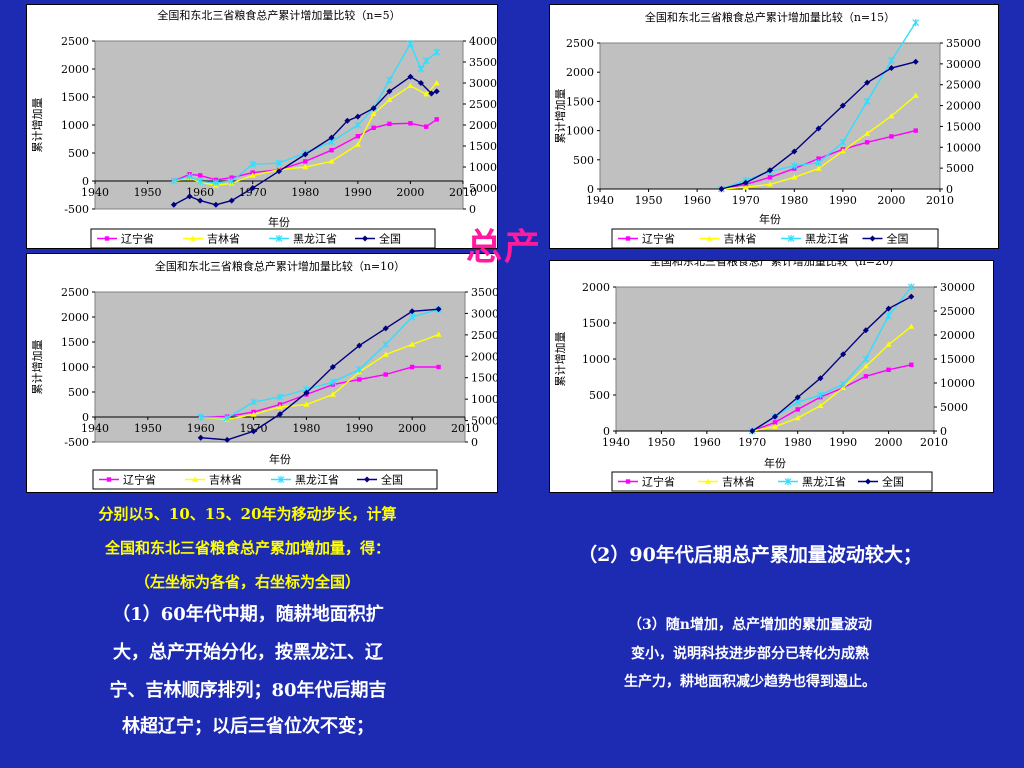 This screenshot has width=1024, height=768. I want to click on finding-2: （2）90年代后期总产累加量波动较大；, so click(750, 555).